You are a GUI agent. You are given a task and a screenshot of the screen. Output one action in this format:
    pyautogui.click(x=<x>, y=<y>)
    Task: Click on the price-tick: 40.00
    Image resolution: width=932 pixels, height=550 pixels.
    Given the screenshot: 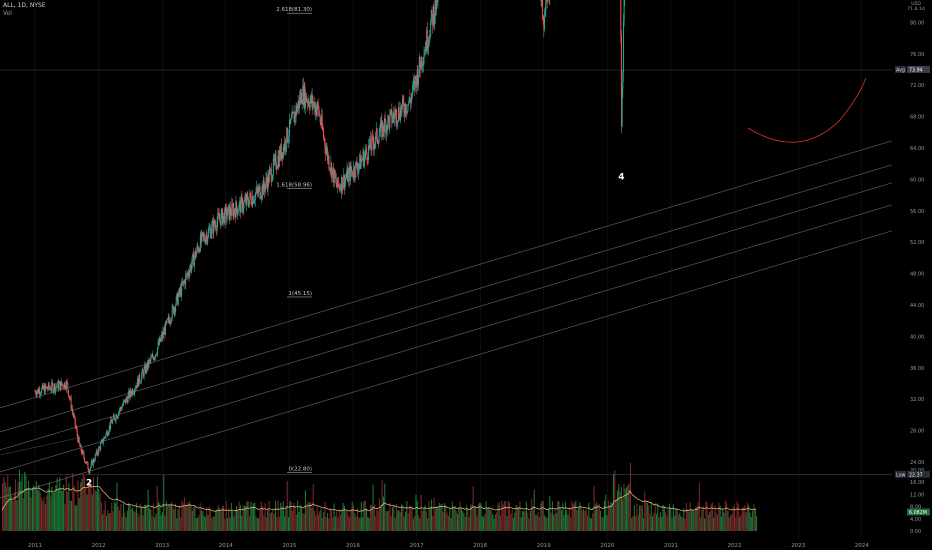 What is the action you would take?
    pyautogui.click(x=917, y=337)
    